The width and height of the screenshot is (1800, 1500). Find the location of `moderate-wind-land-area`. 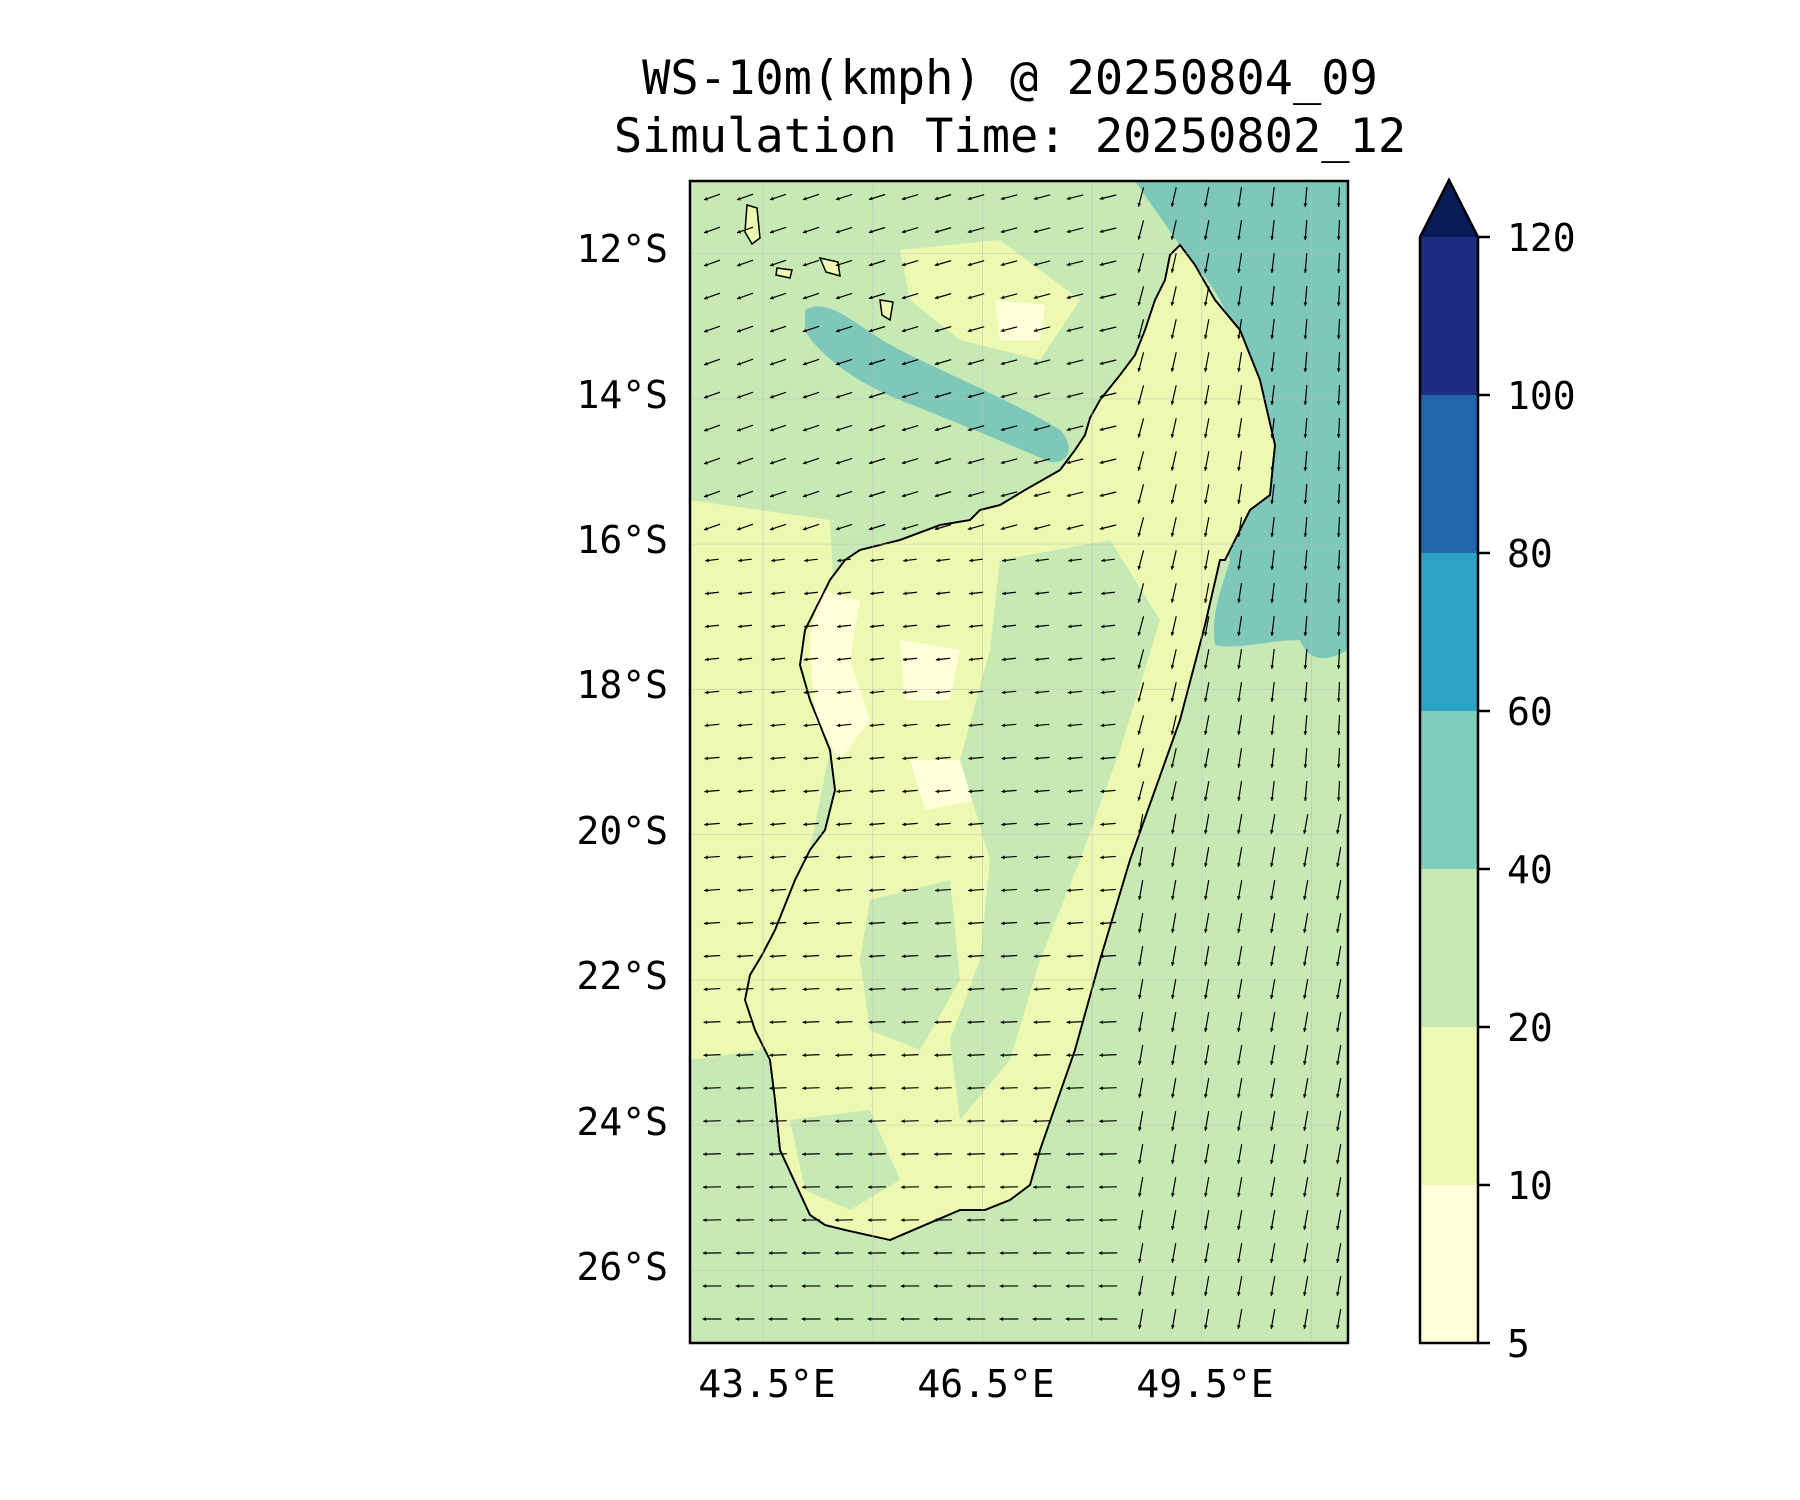

moderate-wind-land-area is located at coordinates (1055, 830).